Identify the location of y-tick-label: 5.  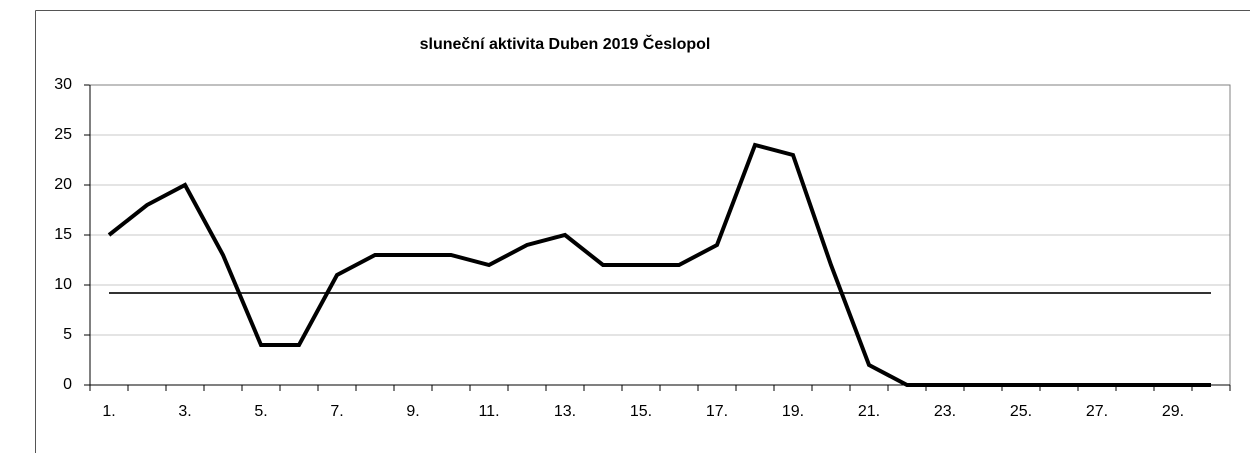
(67, 334).